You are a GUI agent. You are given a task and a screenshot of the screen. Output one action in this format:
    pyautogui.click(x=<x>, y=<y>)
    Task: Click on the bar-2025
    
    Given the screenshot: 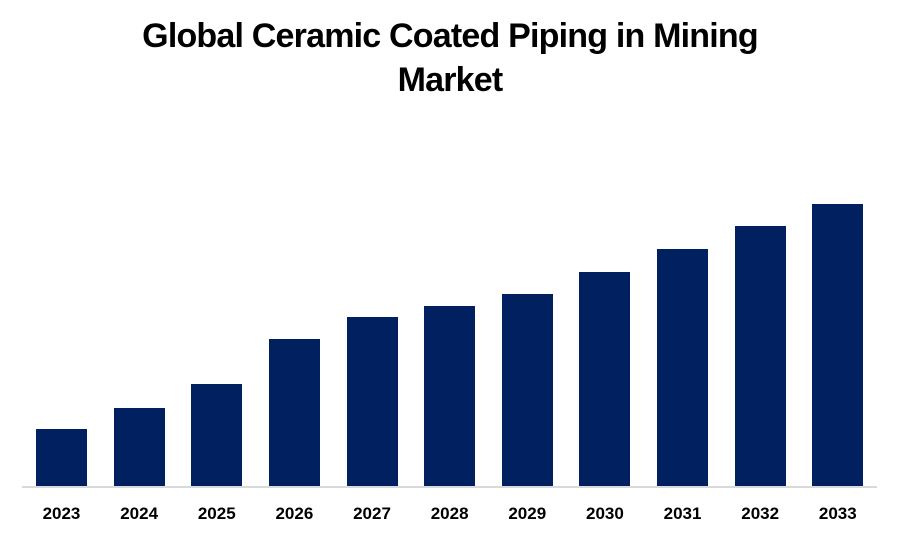 What is the action you would take?
    pyautogui.click(x=217, y=435)
    